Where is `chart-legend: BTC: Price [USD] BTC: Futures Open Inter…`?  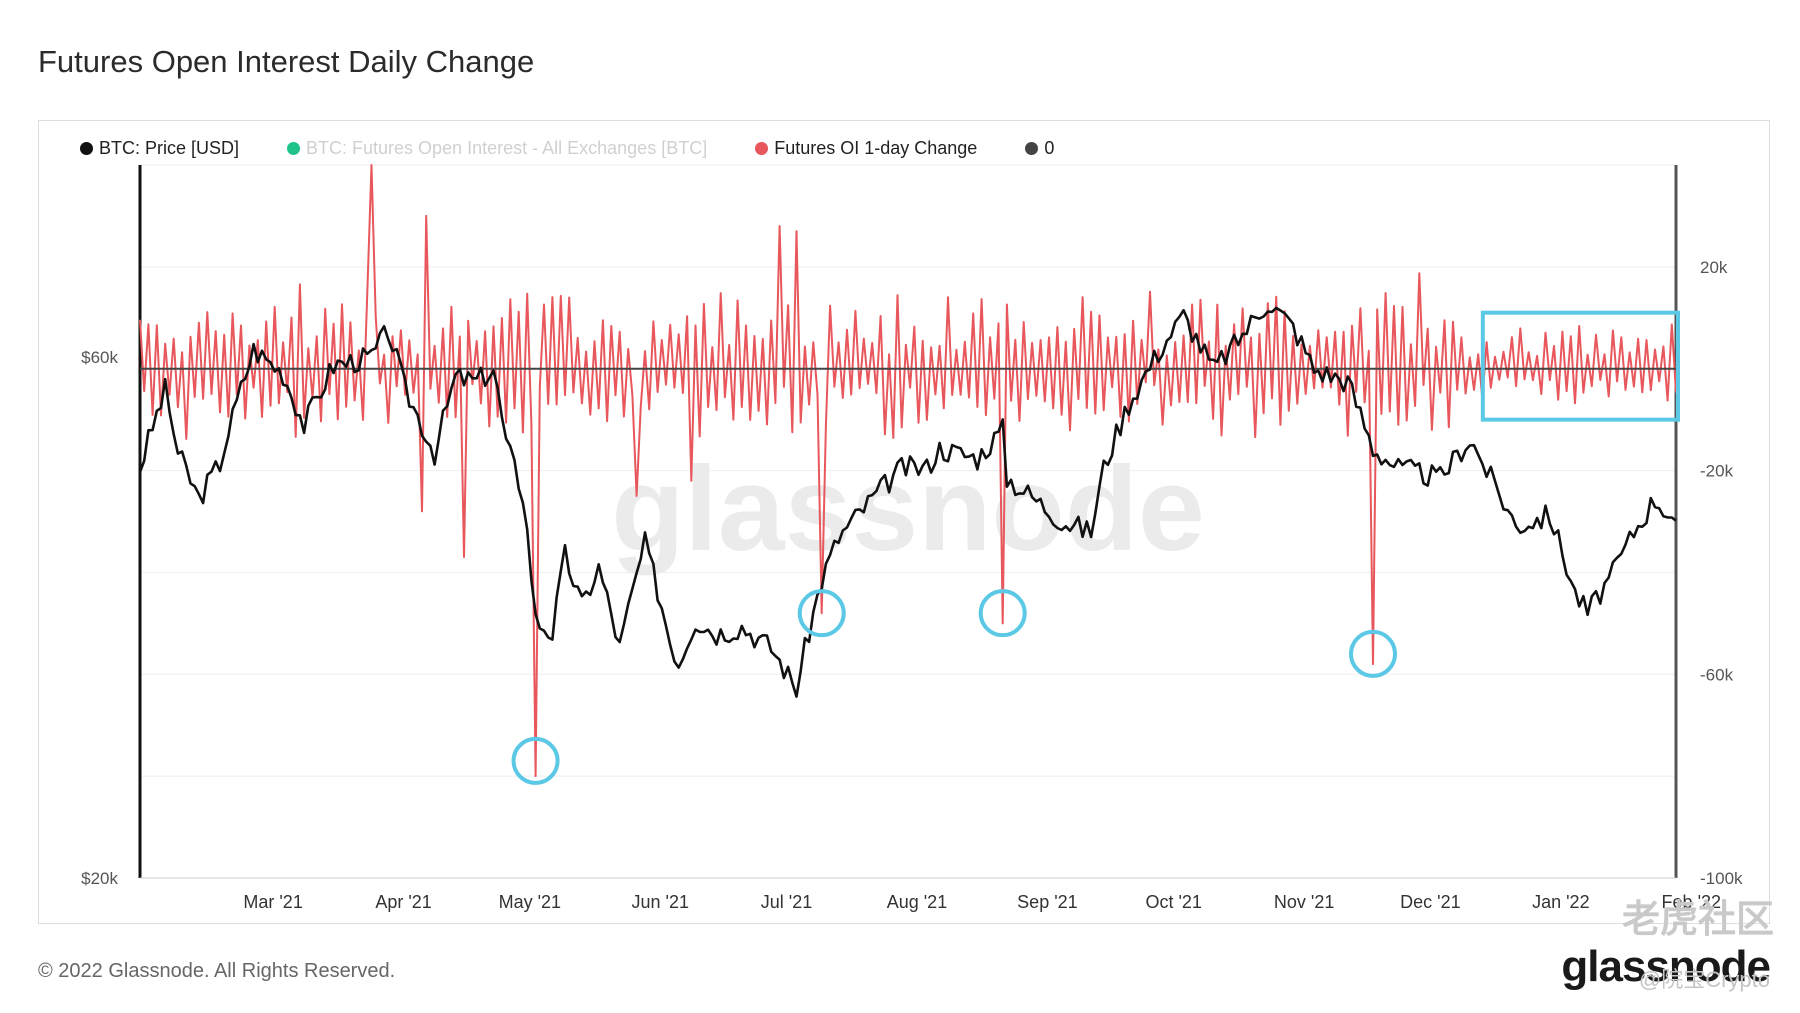
chart-legend: BTC: Price [USD] BTC: Futures Open Inter… is located at coordinates (567, 148).